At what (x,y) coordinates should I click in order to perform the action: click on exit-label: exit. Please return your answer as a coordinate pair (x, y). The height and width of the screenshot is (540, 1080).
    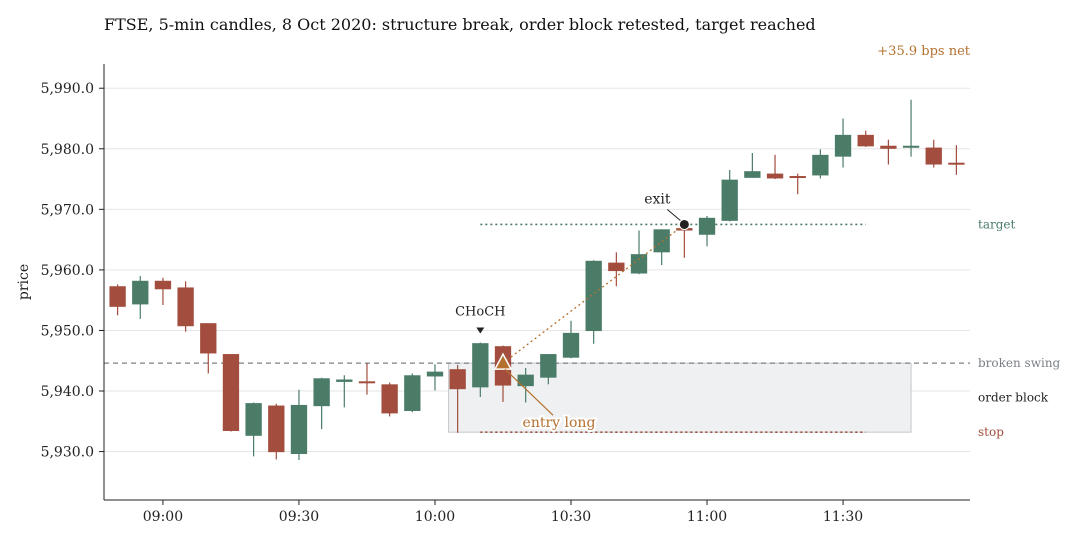
    Looking at the image, I should click on (657, 199).